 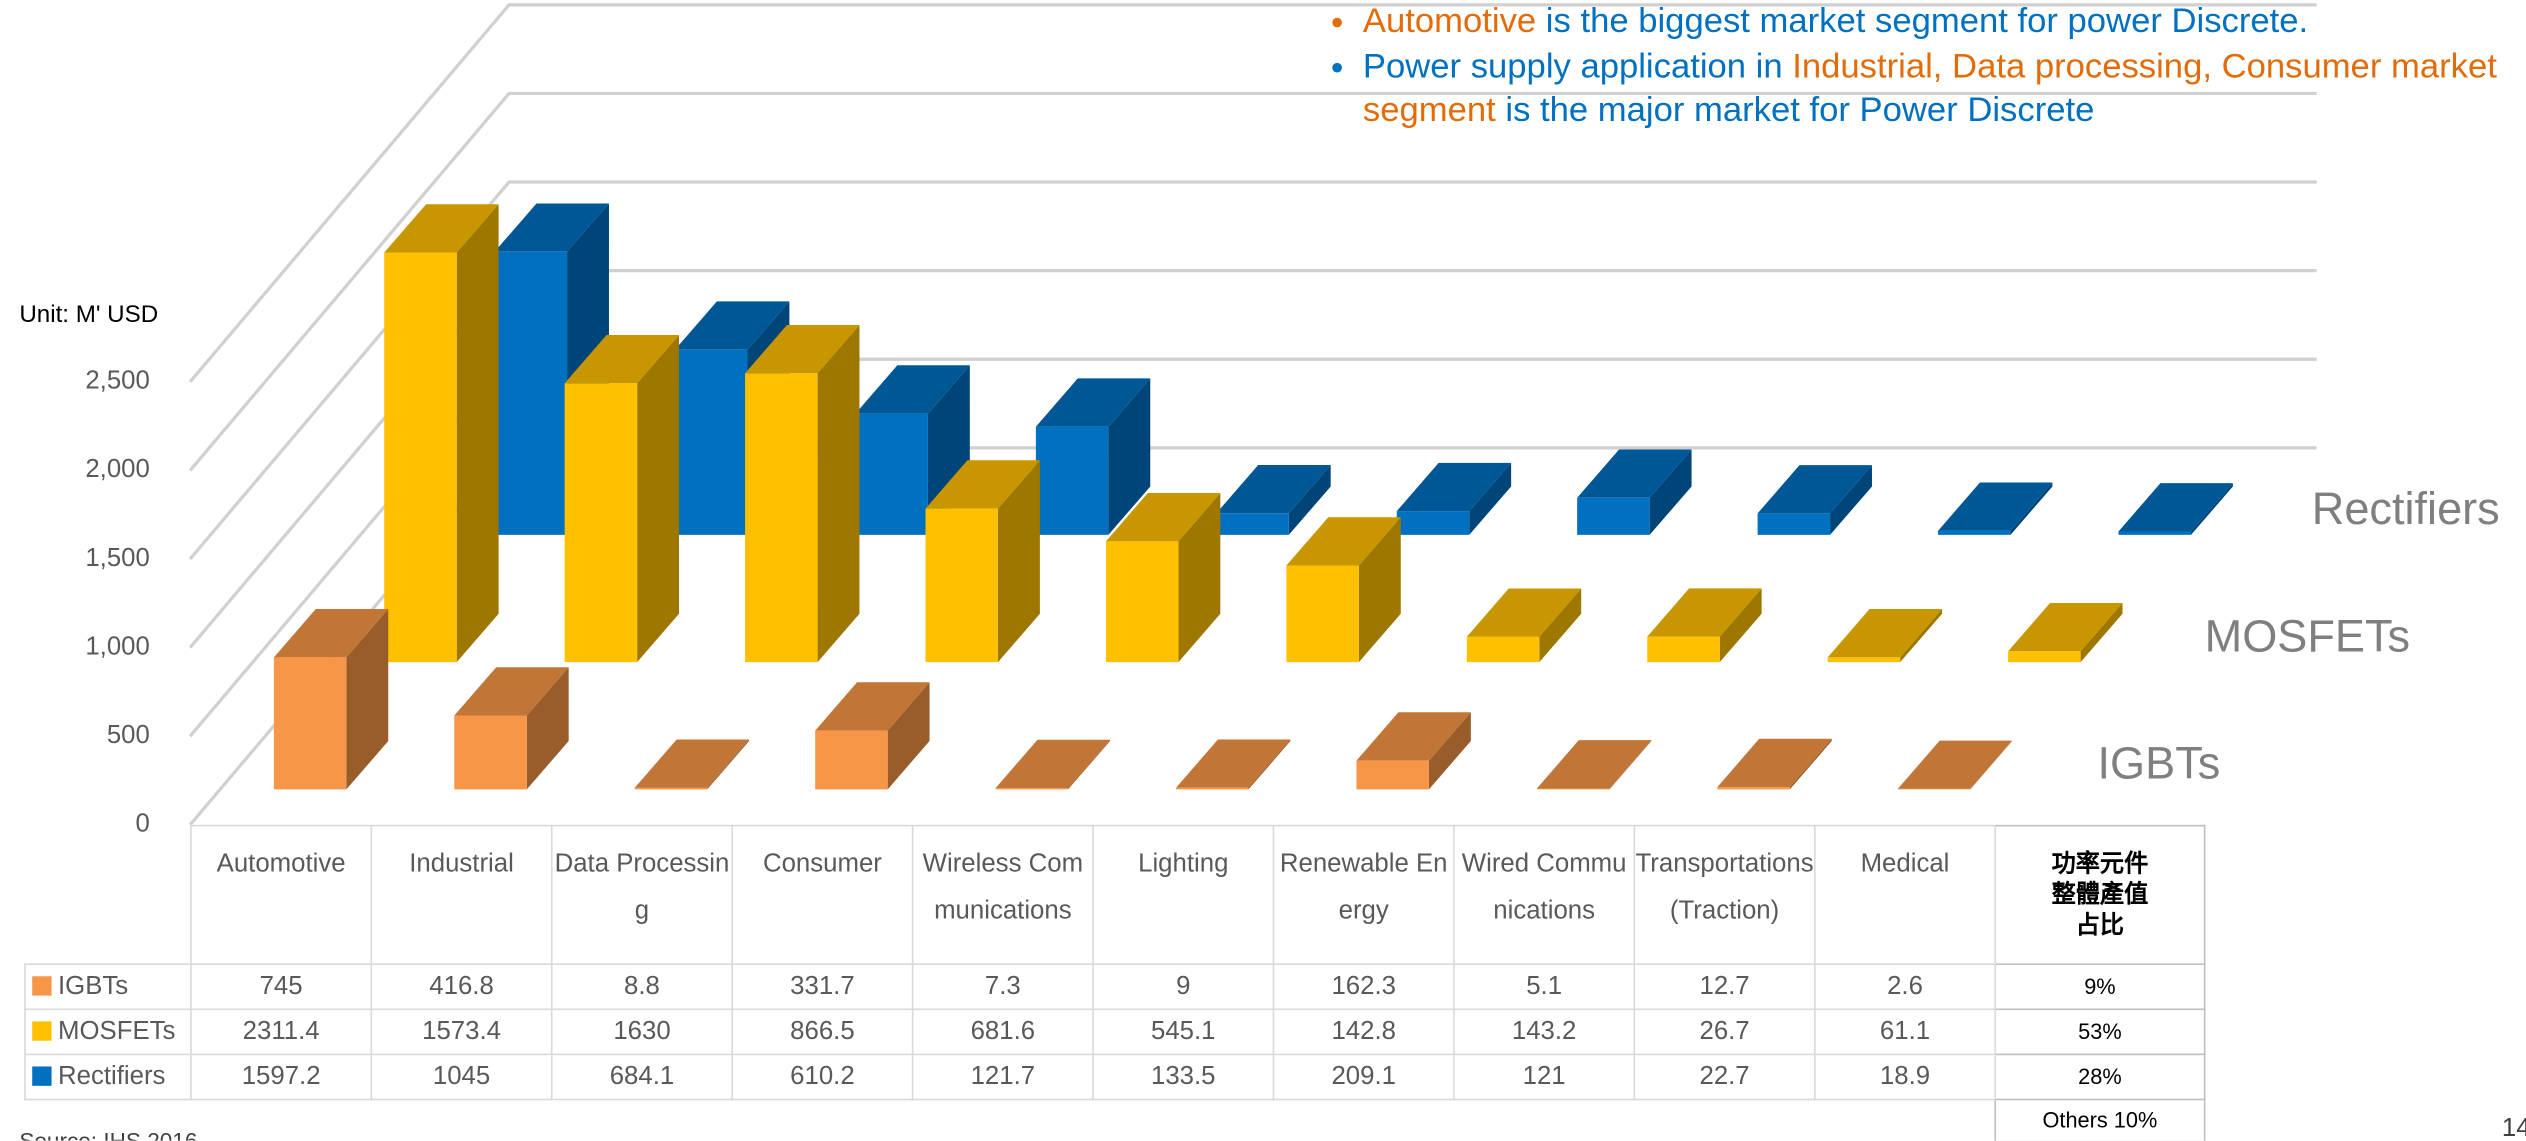 I want to click on bullet-text: Power supply application in, so click(x=1577, y=65).